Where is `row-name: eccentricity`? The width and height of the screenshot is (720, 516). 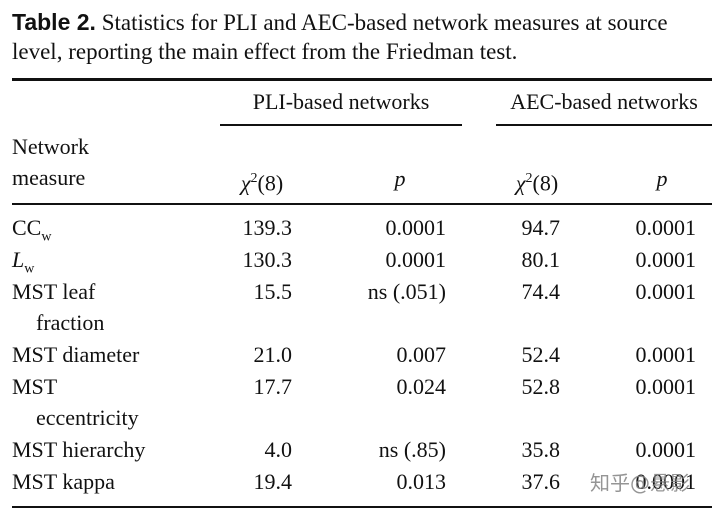 row-name: eccentricity is located at coordinates (87, 417).